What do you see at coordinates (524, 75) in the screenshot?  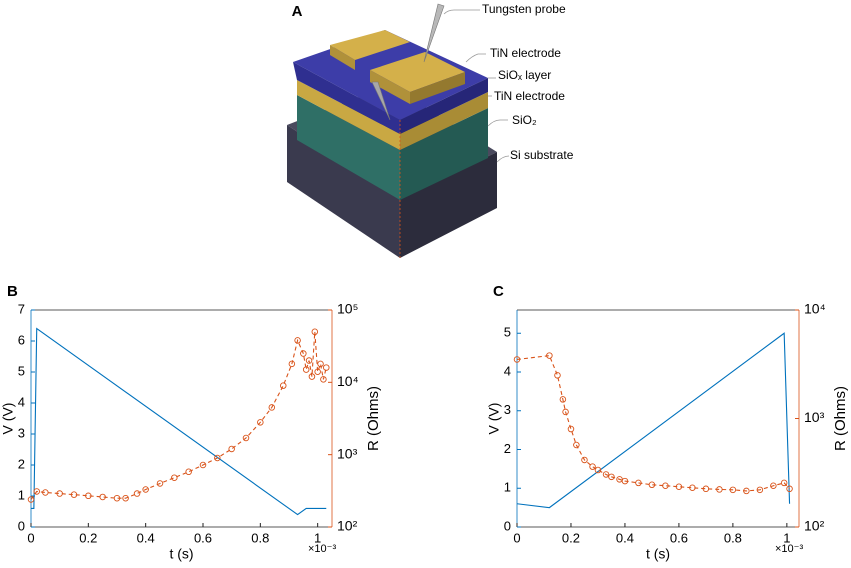 I see `label: SiOₓ layer` at bounding box center [524, 75].